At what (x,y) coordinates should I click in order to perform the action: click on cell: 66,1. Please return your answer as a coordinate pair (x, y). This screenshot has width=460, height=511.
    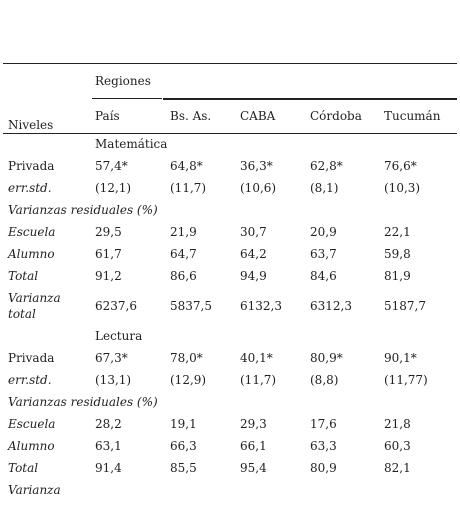
    Looking at the image, I should click on (253, 446).